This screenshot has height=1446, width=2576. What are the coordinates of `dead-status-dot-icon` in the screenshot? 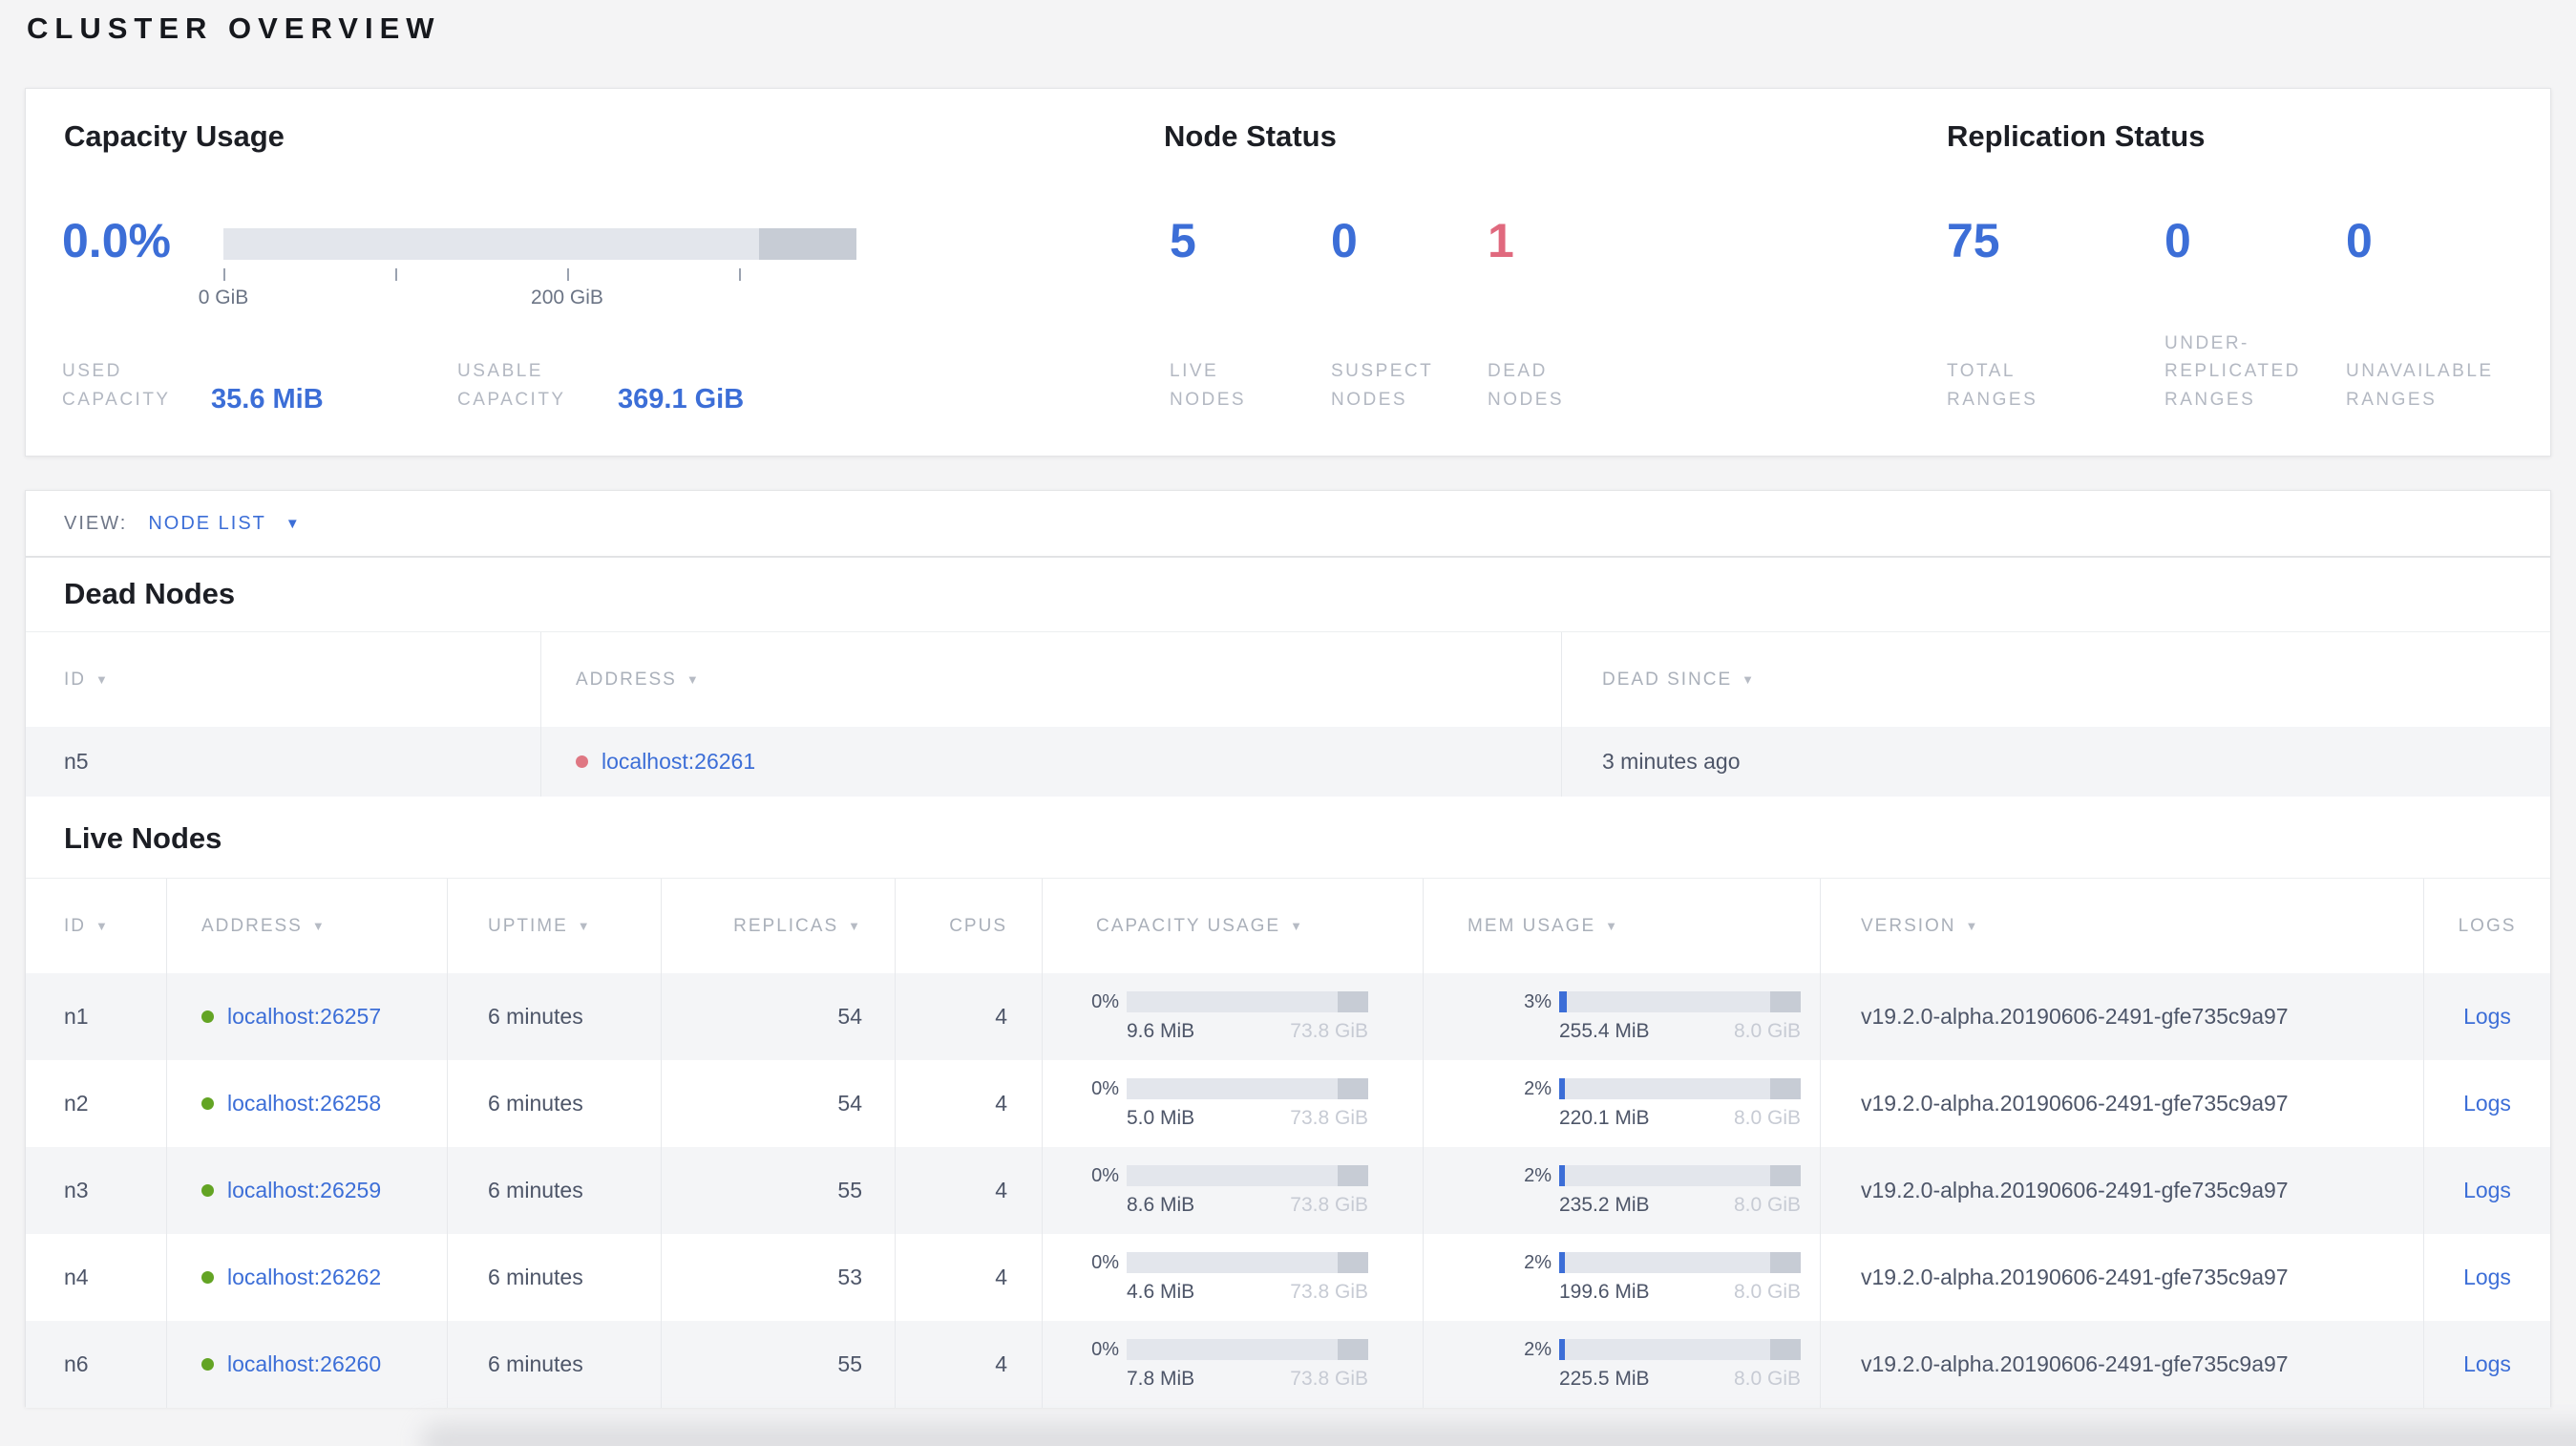 It's located at (582, 761).